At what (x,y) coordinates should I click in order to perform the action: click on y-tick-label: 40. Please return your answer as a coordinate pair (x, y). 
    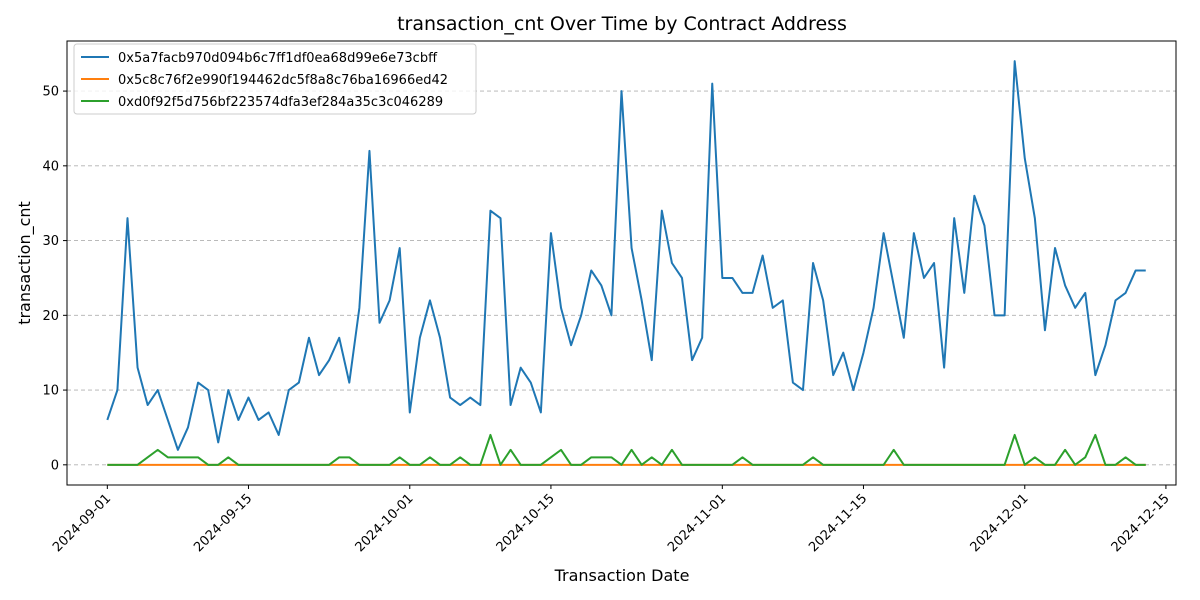
    Looking at the image, I should click on (50, 166).